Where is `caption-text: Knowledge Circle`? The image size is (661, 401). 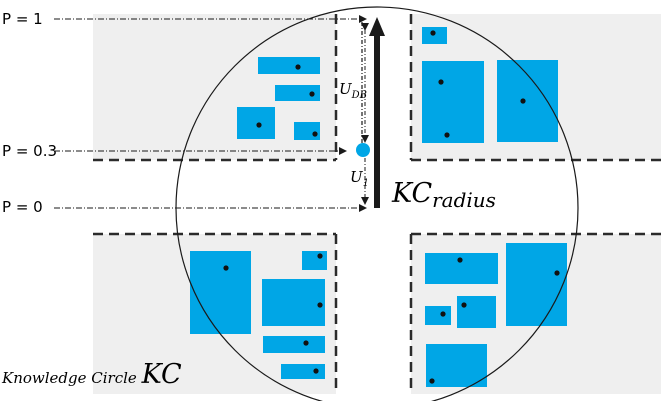
caption-text: Knowledge Circle is located at coordinates (72, 378).